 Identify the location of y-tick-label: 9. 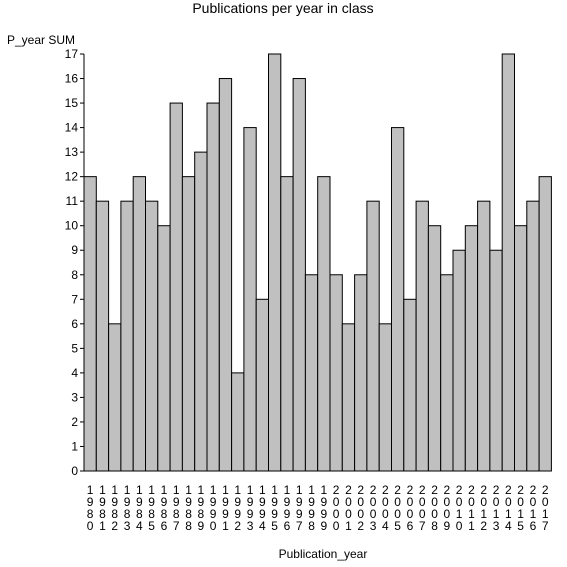
(74, 250).